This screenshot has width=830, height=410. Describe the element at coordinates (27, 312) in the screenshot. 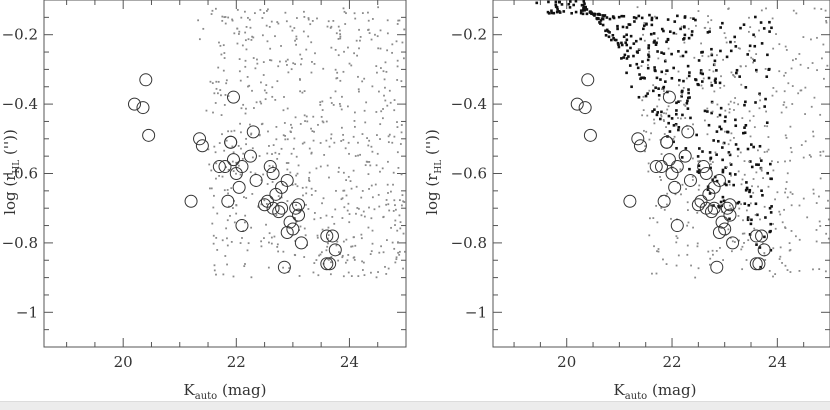

I see `y-tick-label: −1` at that location.